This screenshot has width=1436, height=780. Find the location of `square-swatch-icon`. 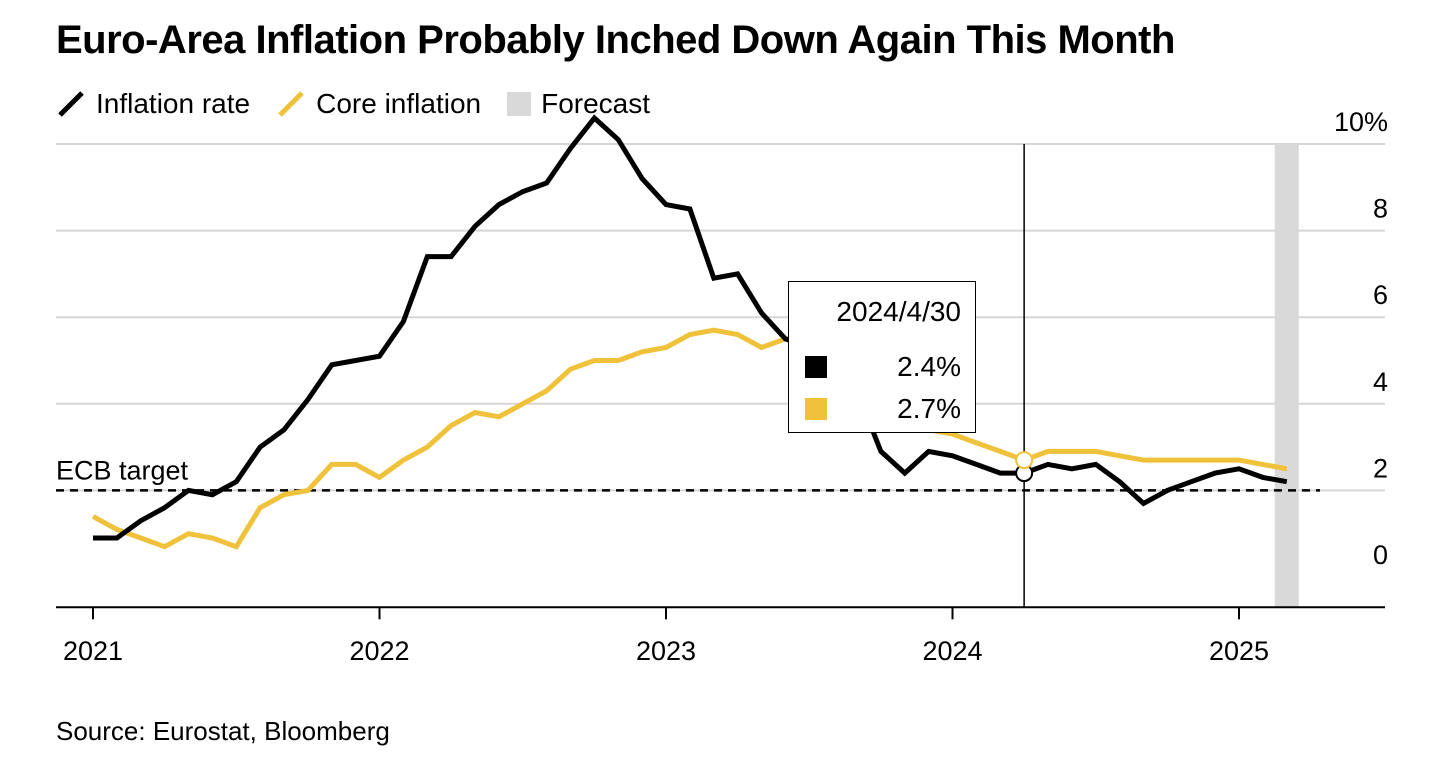

square-swatch-icon is located at coordinates (519, 104).